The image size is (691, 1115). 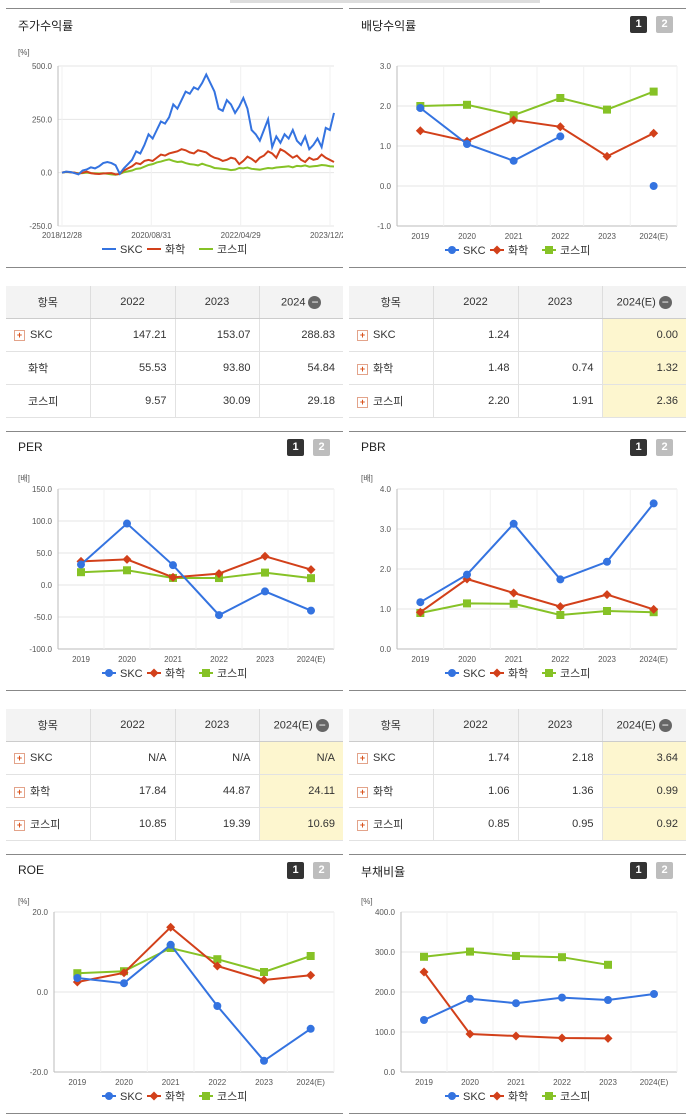 I want to click on x-tick-label: 2023, so click(x=607, y=659).